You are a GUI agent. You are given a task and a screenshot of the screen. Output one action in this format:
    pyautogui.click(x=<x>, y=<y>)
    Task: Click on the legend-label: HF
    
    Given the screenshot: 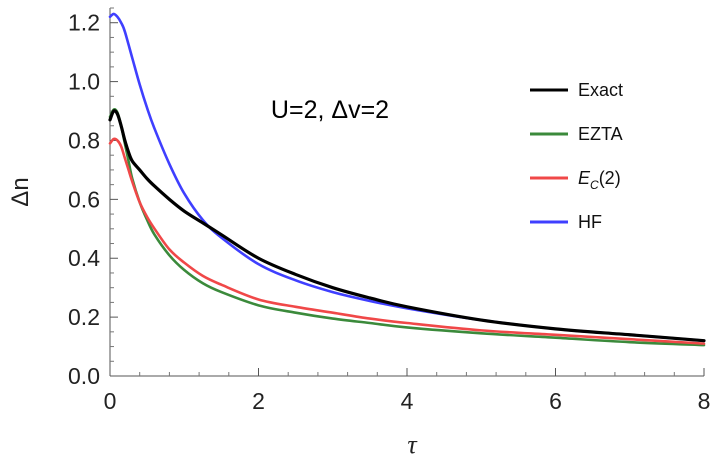 What is the action you would take?
    pyautogui.click(x=590, y=222)
    